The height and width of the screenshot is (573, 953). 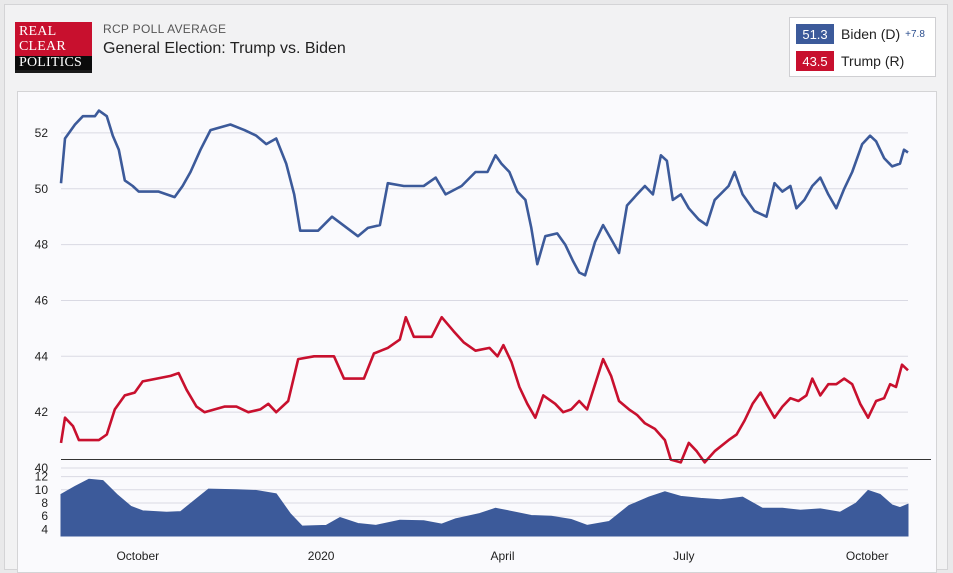 I want to click on spread-tick-label-6: 6, so click(x=44, y=516).